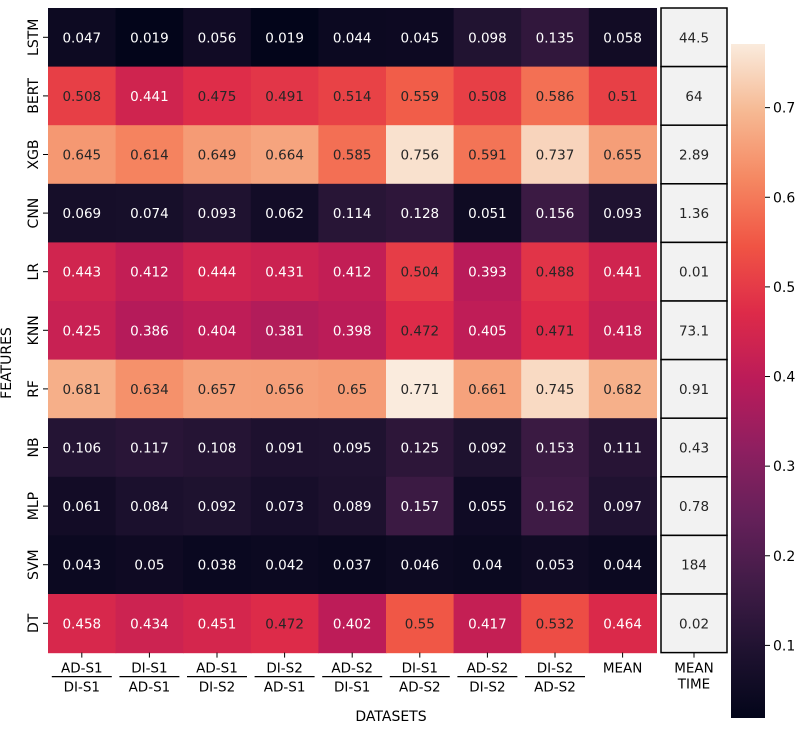 The height and width of the screenshot is (729, 798). I want to click on cell-value-label: 0.042, so click(284, 566).